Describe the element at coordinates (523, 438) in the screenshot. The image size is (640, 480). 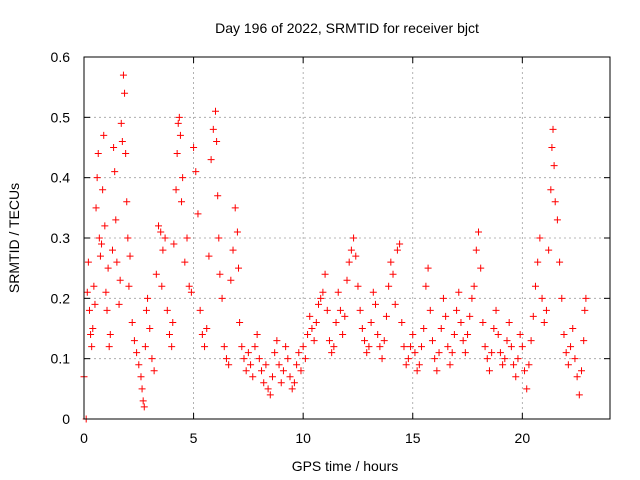
I see `x-tick-label: 20` at that location.